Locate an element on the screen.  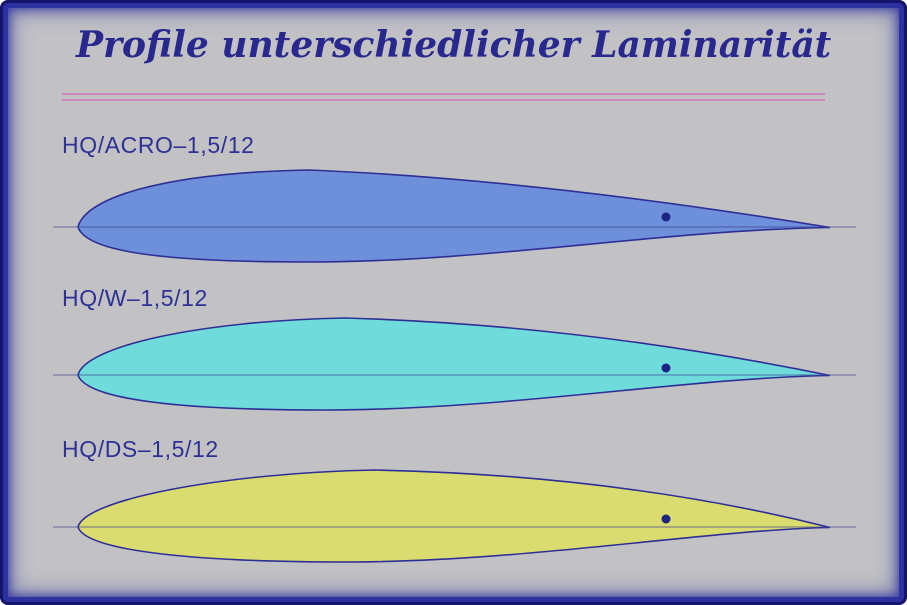
page-title: Profile unterschiedlicher Laminarität is located at coordinates (454, 45).